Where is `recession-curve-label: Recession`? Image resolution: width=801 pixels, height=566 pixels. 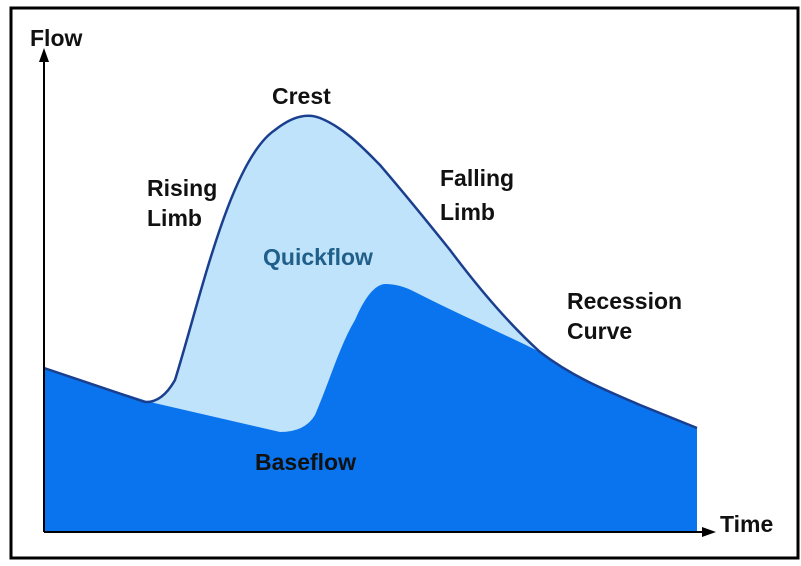 recession-curve-label: Recession is located at coordinates (624, 301).